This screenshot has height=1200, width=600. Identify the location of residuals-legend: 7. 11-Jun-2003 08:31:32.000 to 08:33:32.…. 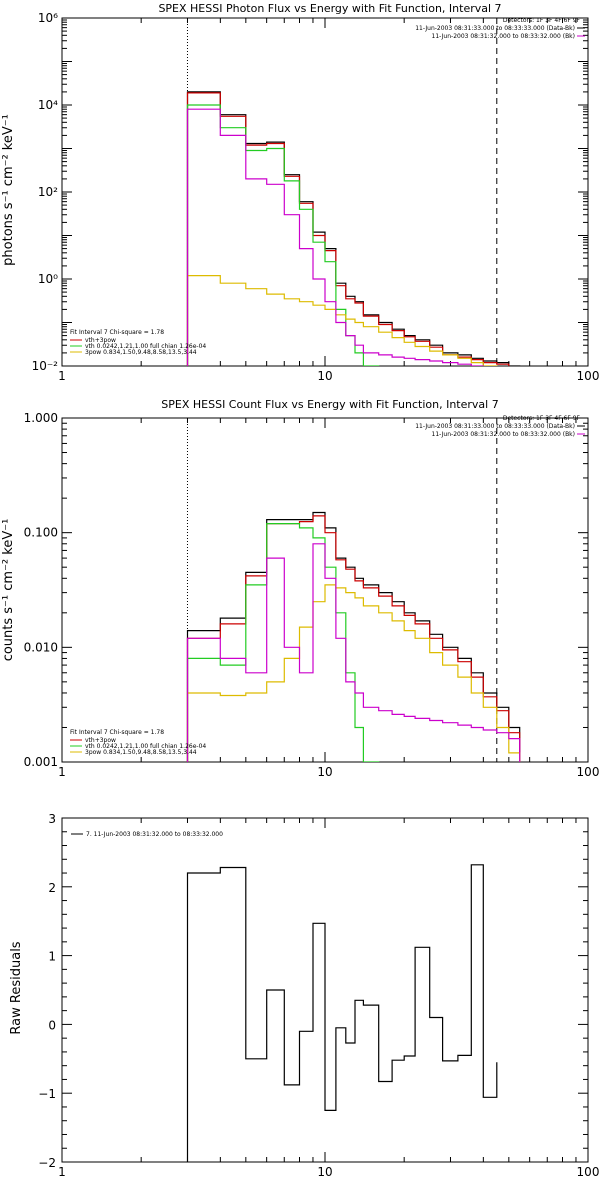
(147, 834).